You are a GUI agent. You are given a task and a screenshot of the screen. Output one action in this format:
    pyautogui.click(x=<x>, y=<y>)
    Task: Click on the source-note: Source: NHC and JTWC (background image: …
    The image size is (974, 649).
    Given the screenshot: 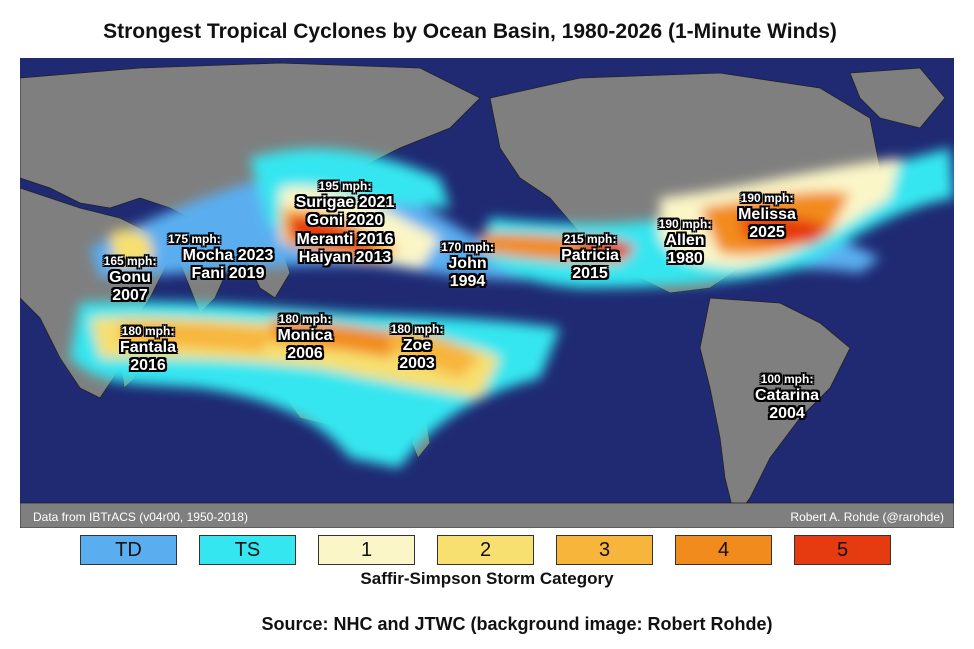 What is the action you would take?
    pyautogui.click(x=517, y=624)
    